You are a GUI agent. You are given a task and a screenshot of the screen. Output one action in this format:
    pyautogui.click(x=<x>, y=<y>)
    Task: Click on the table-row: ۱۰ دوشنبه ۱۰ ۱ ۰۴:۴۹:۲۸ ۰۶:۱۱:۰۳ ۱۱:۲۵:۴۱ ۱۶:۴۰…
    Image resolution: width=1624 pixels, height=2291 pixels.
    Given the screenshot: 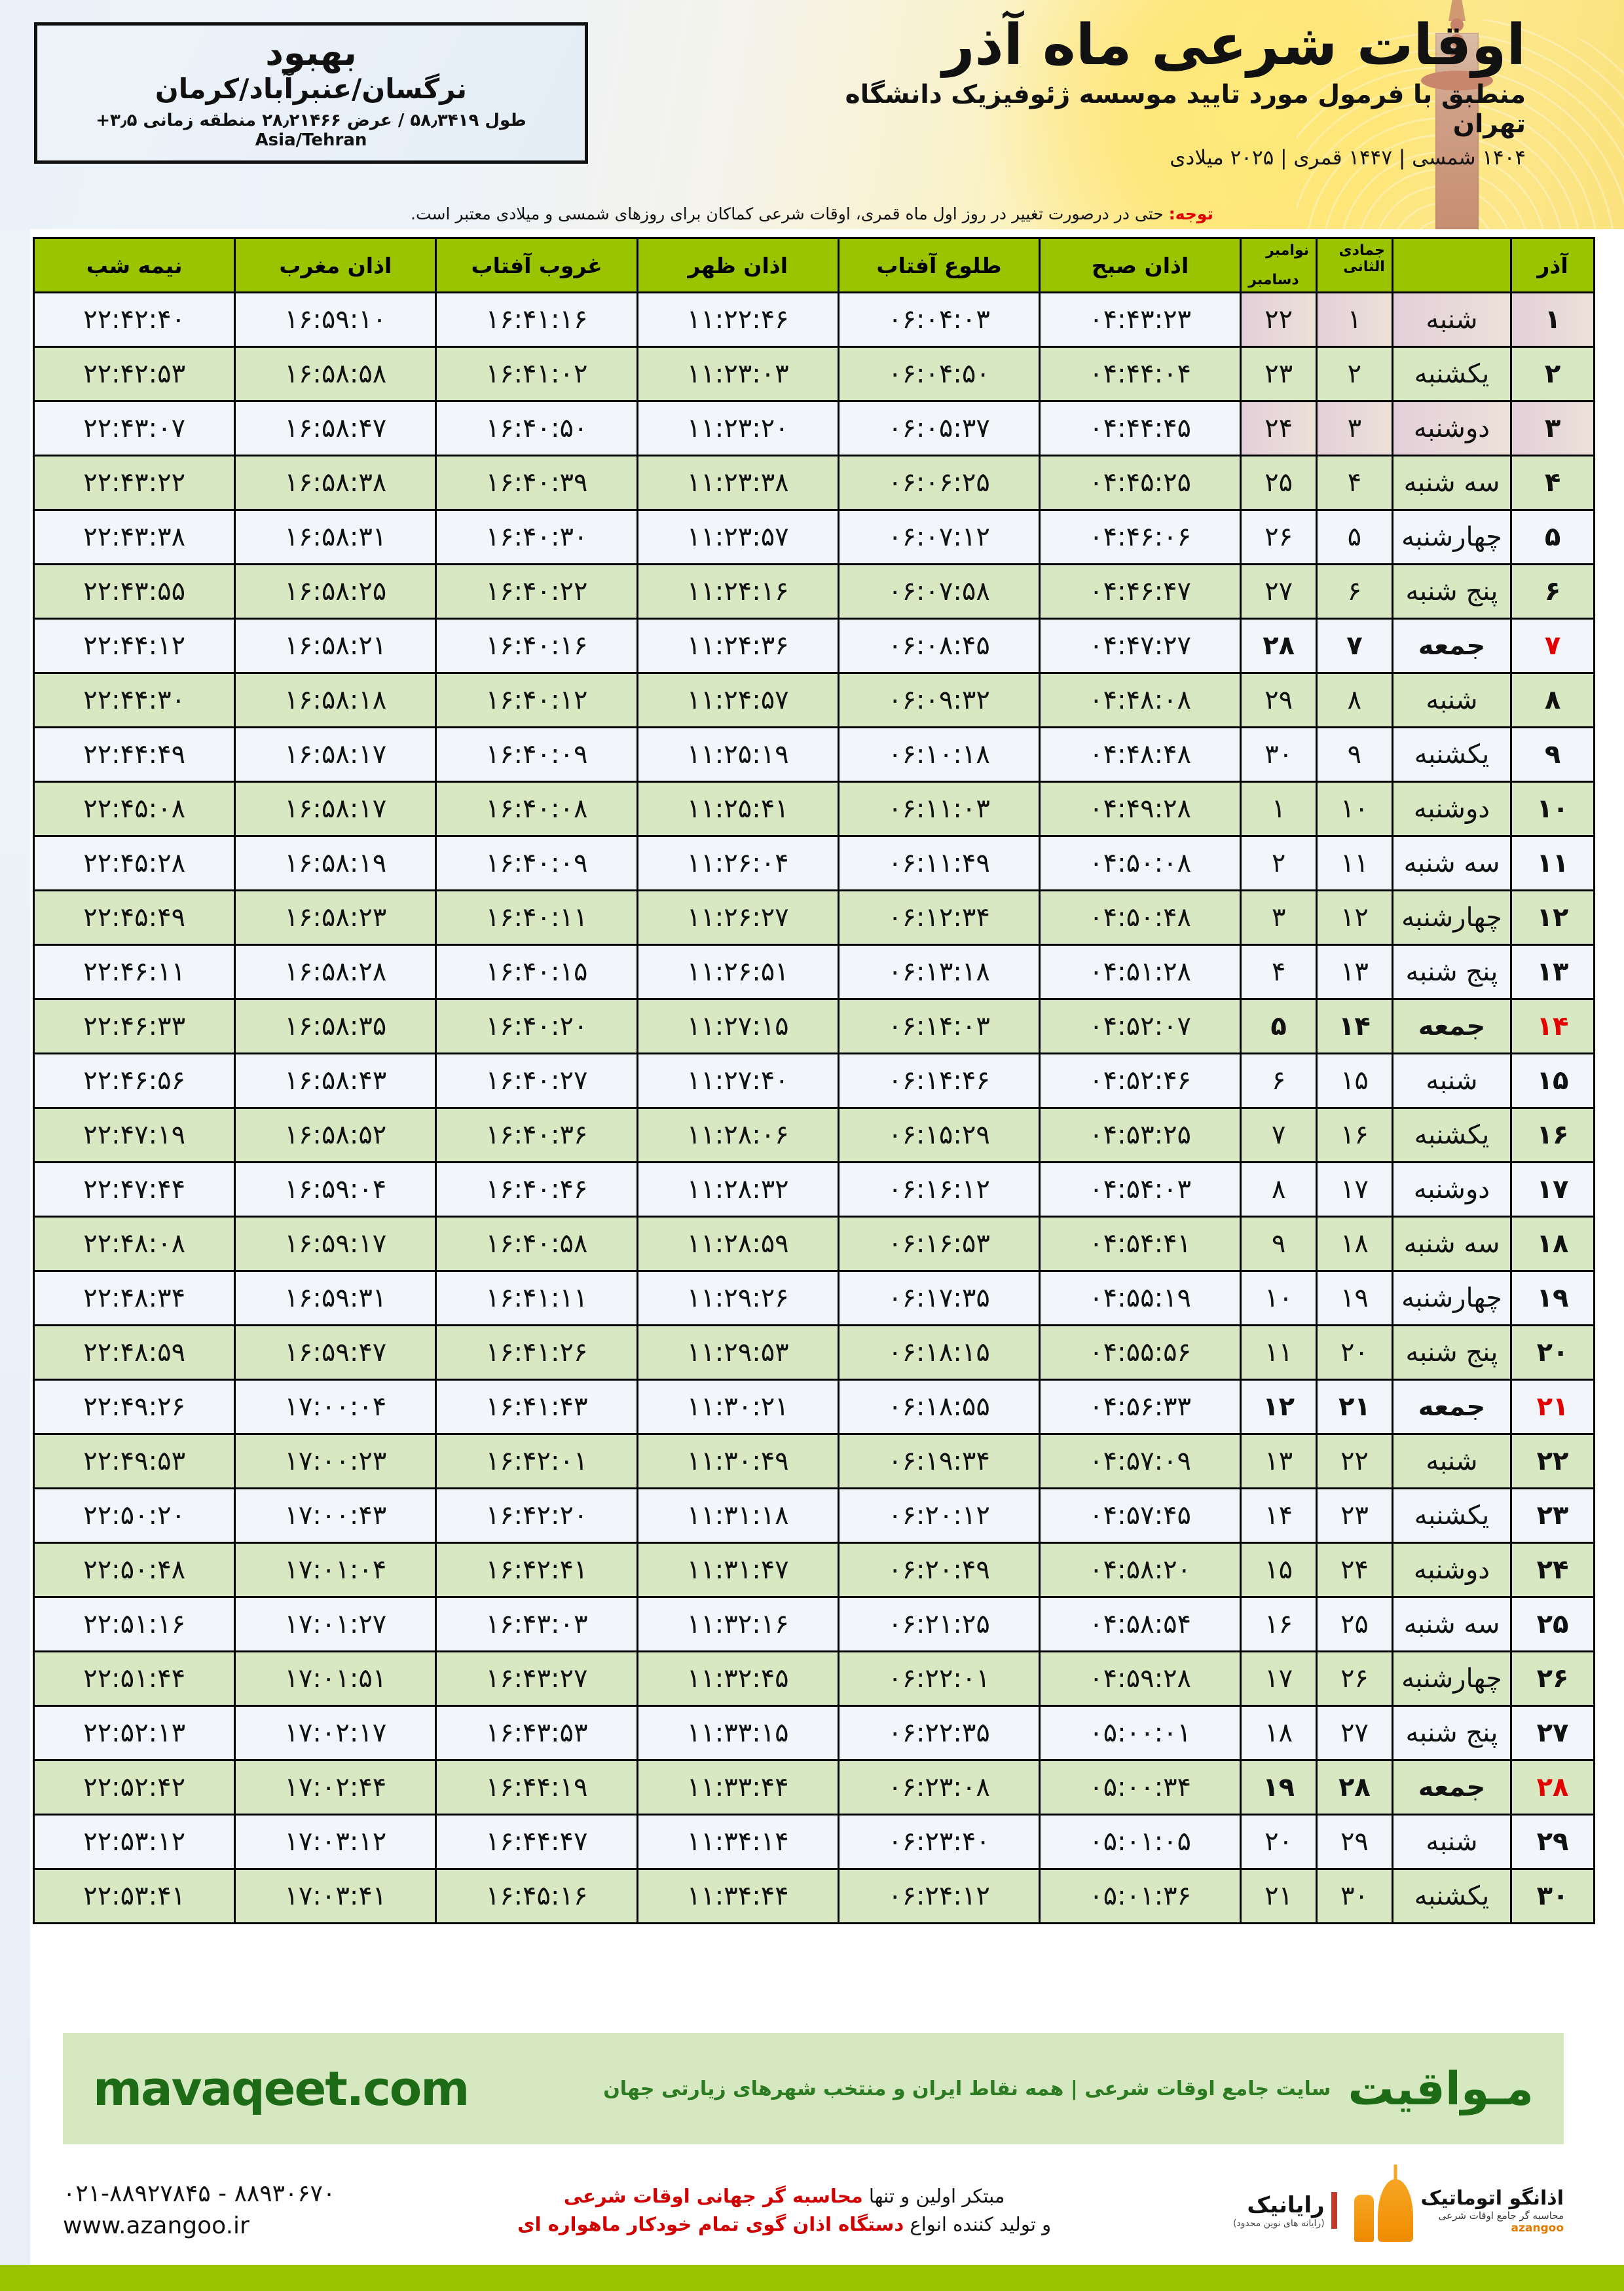 What is the action you would take?
    pyautogui.click(x=813, y=809)
    